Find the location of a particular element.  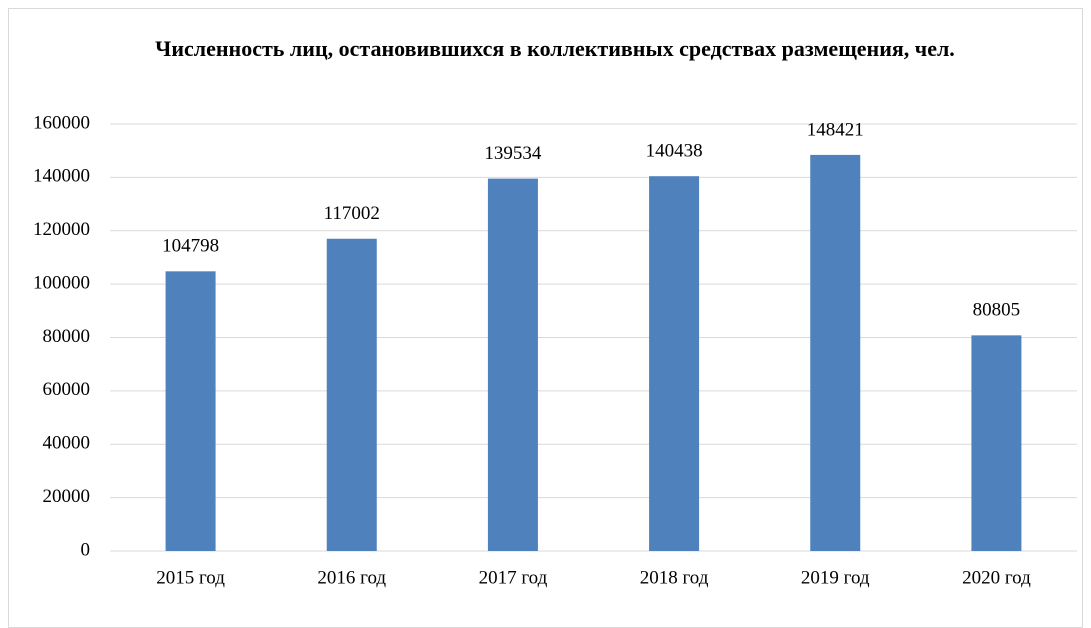

y-tick-label: 120000 is located at coordinates (61, 229).